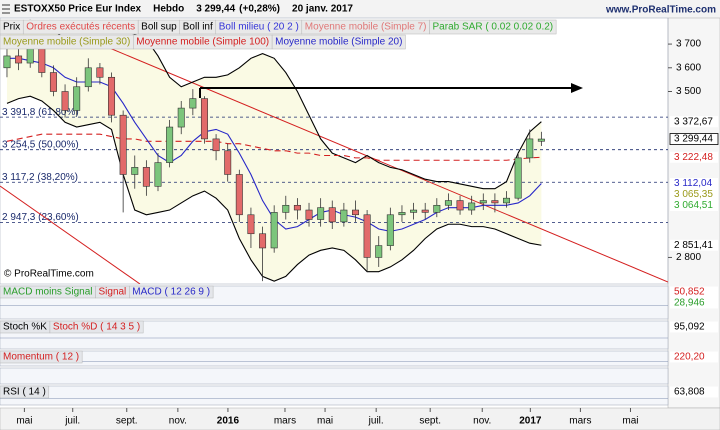  What do you see at coordinates (376, 421) in the screenshot?
I see `x-tick-label: juil.` at bounding box center [376, 421].